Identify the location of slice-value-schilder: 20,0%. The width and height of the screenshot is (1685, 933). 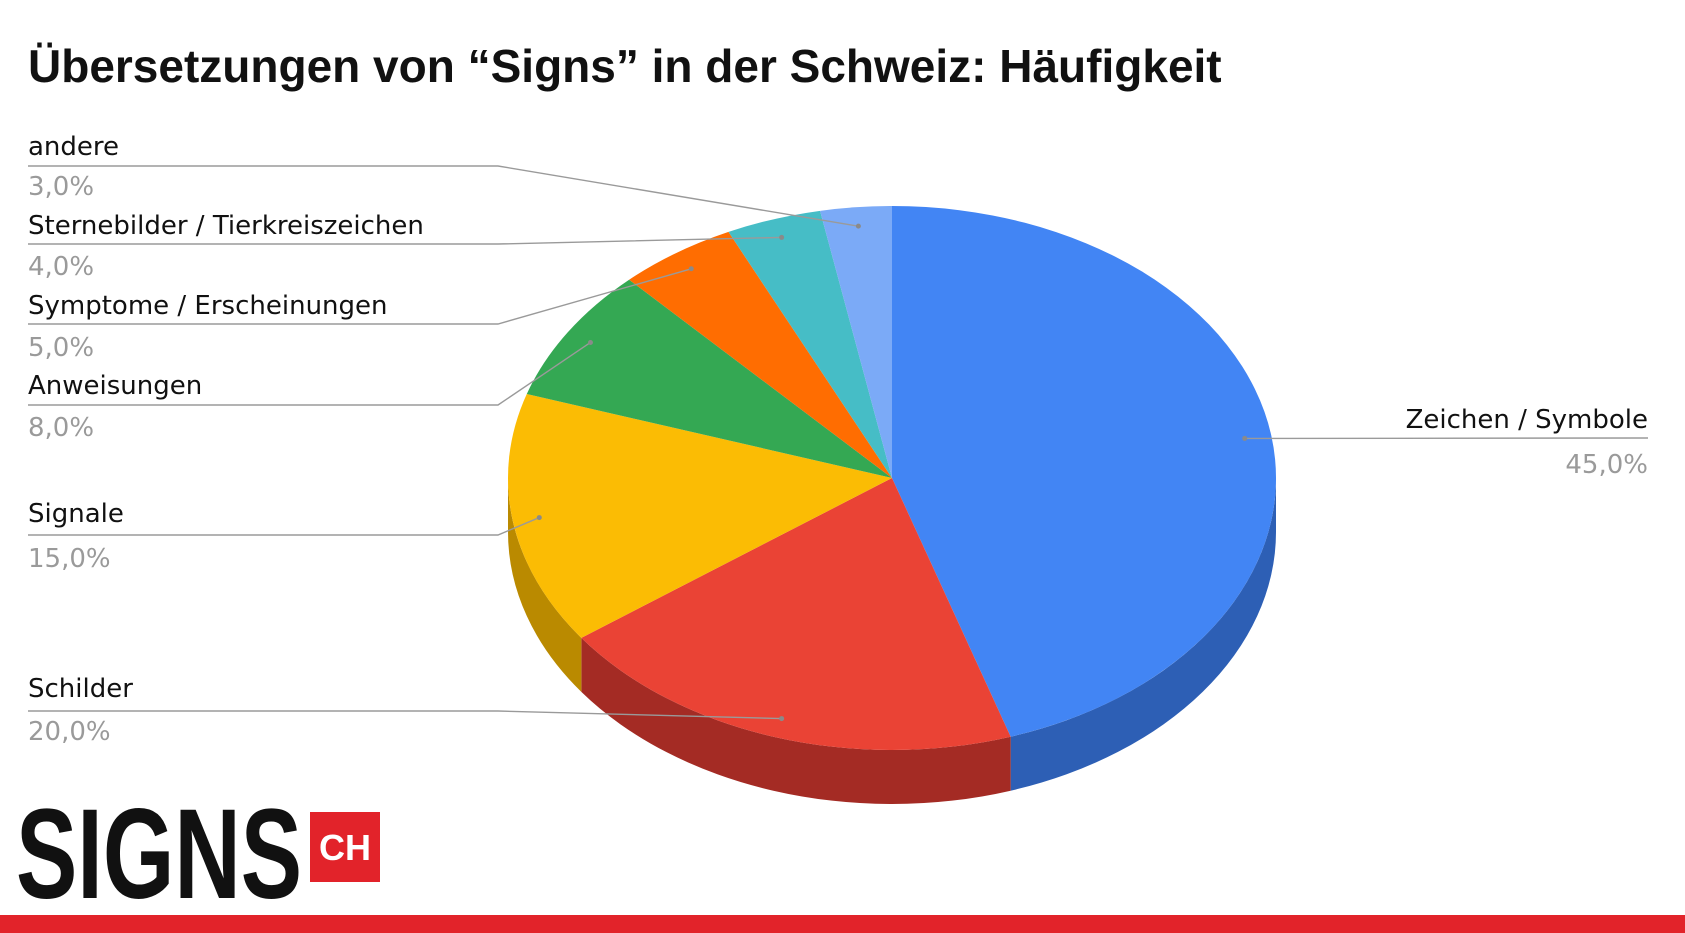
(69, 732).